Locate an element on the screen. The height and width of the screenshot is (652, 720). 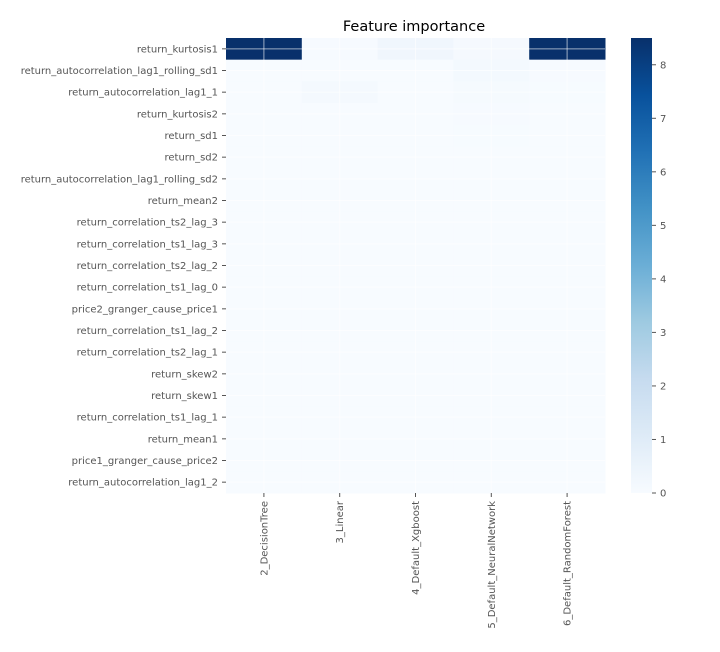
column-label: 5_Default_NeuralNetwork is located at coordinates (492, 565).